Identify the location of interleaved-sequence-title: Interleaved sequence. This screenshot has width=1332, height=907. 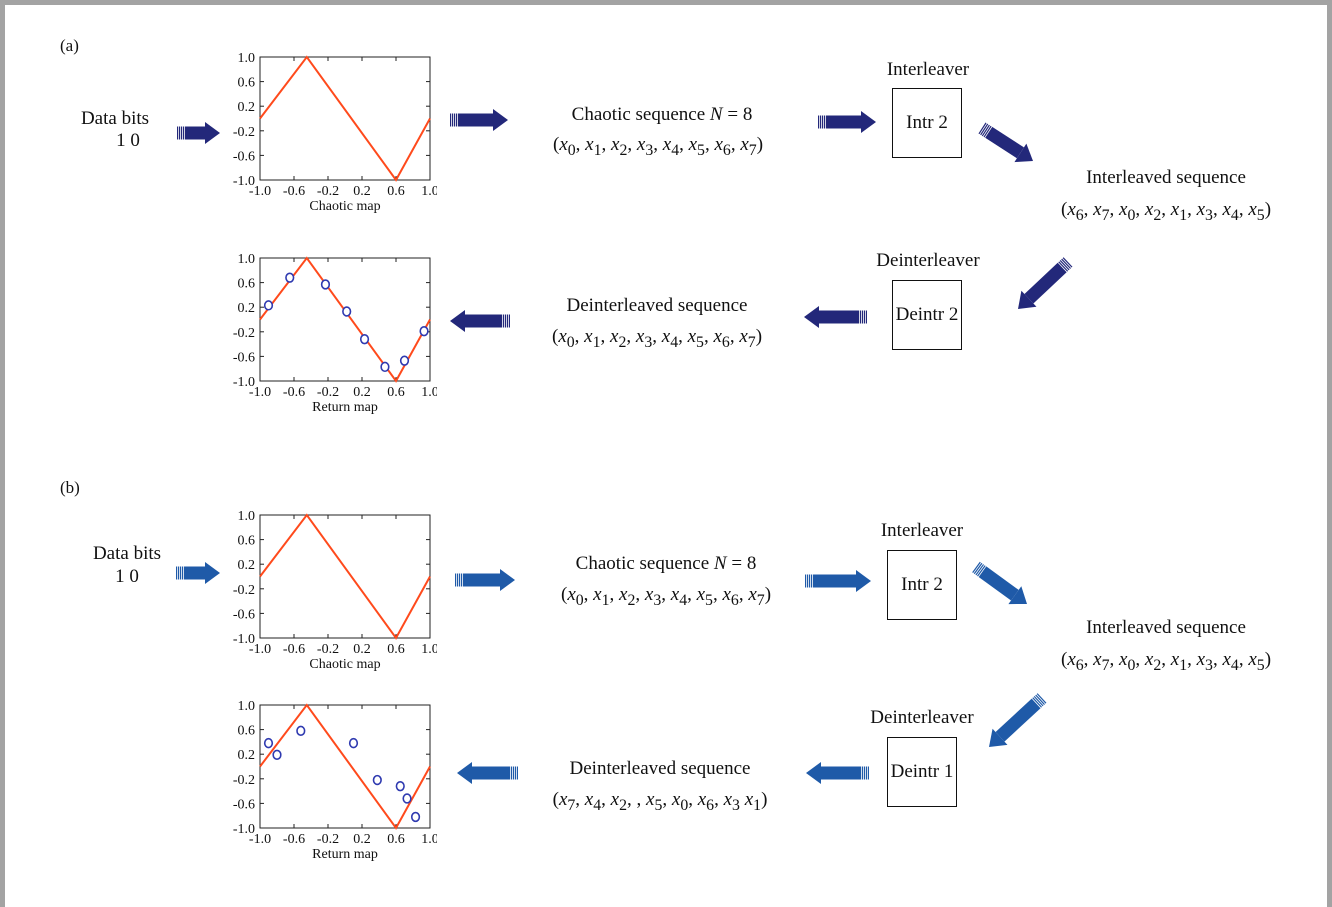
(1166, 627).